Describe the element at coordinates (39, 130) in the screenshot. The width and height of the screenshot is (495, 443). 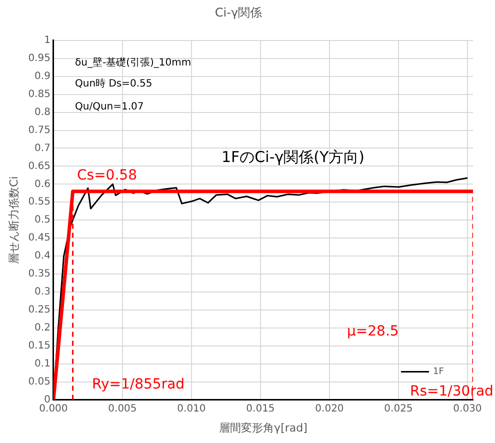
I see `y-tick-label: 0.75` at that location.